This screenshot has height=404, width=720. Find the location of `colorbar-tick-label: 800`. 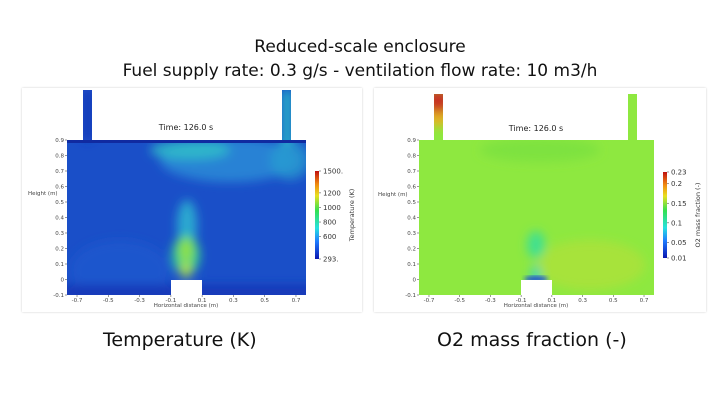

colorbar-tick-label: 800 is located at coordinates (329, 223).